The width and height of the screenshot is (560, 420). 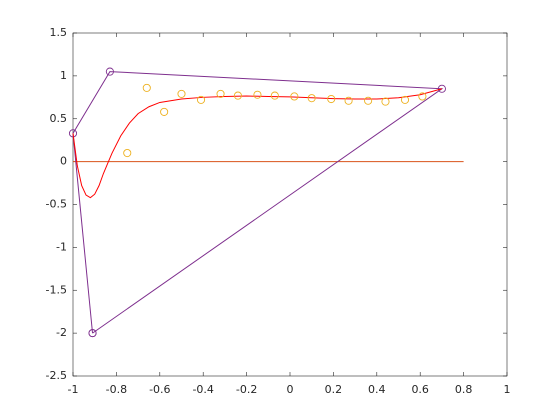 I want to click on x-tick-label: -0.4, so click(x=202, y=389).